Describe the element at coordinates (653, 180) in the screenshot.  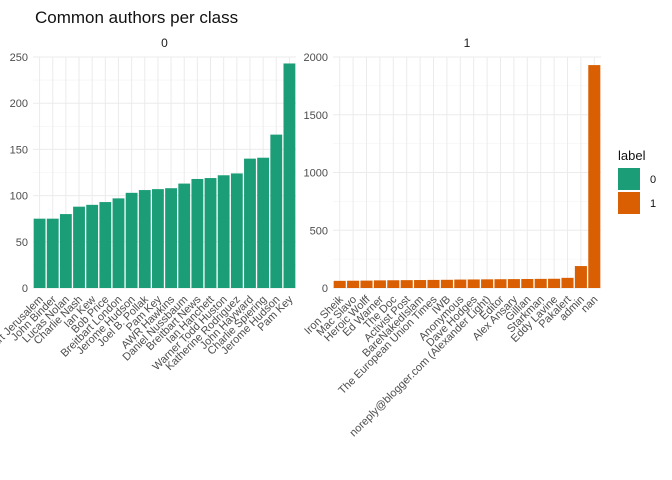
I see `legend-label-0: 0` at that location.